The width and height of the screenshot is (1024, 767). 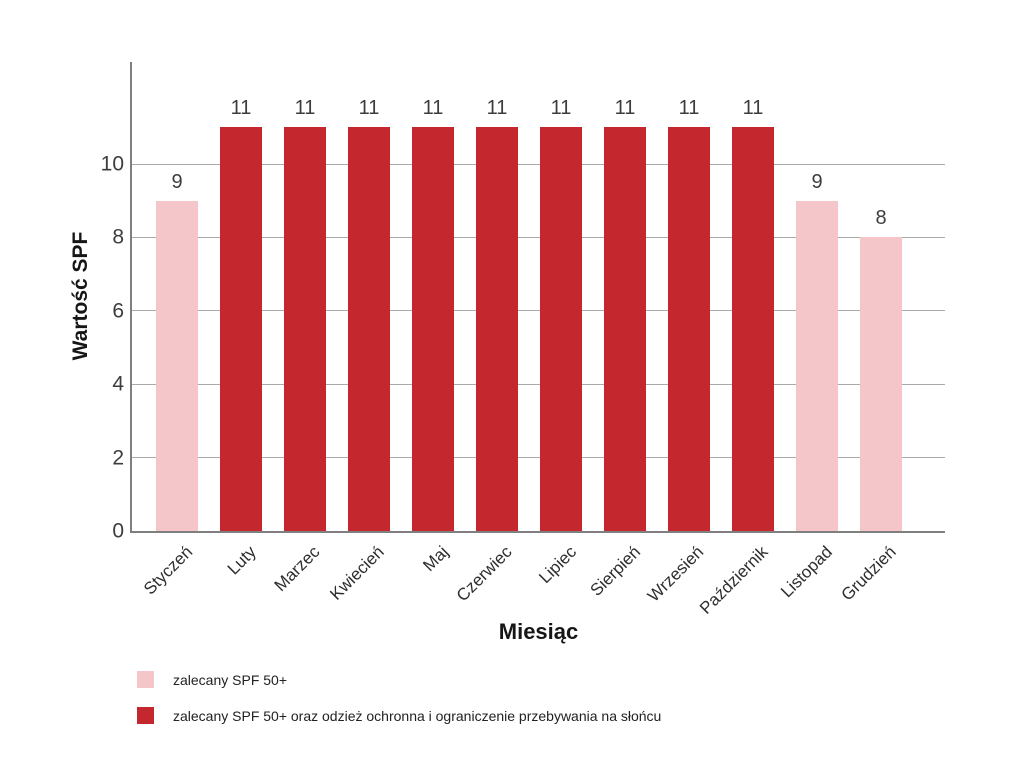 What do you see at coordinates (538, 631) in the screenshot?
I see `x-axis-title: Miesiąc` at bounding box center [538, 631].